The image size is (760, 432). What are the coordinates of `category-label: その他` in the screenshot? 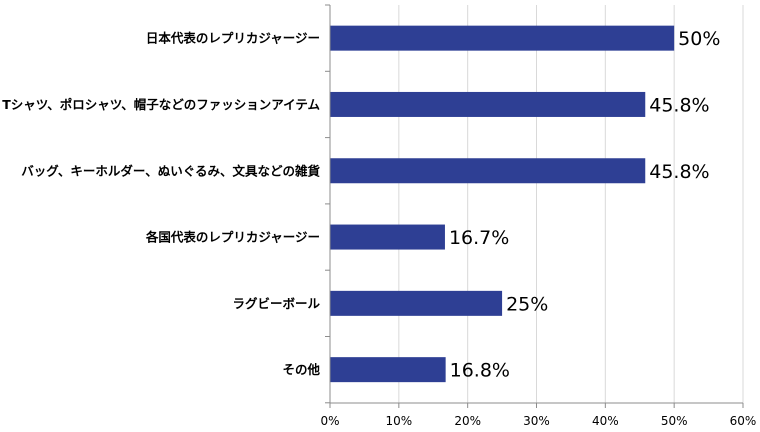 It's located at (301, 369).